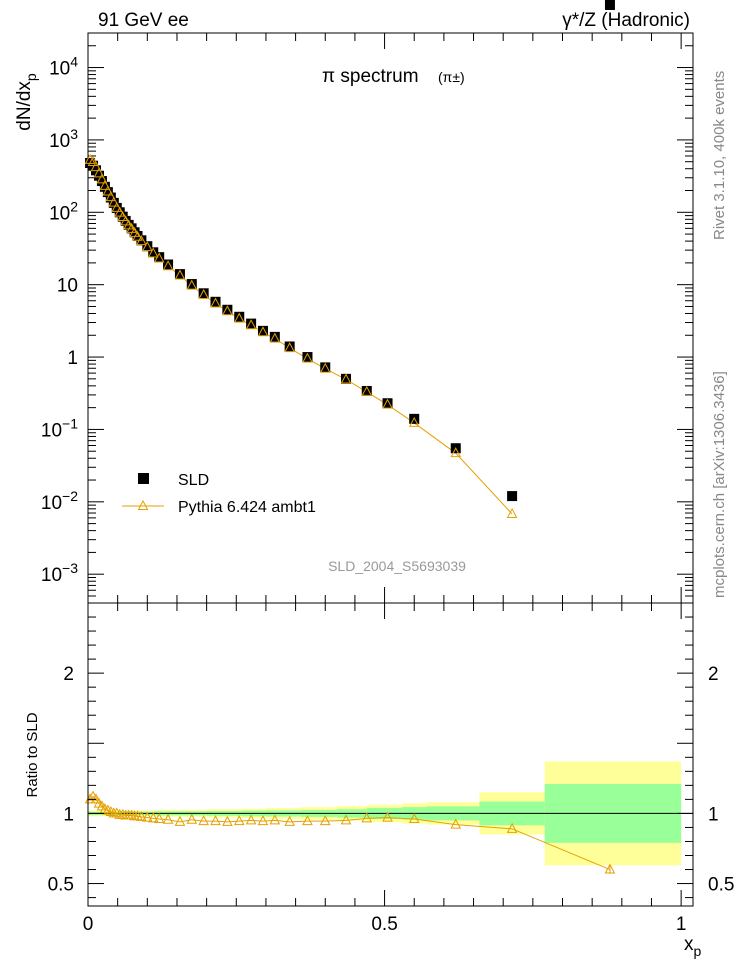  I want to click on legend-label-sld: SLD, so click(193, 480).